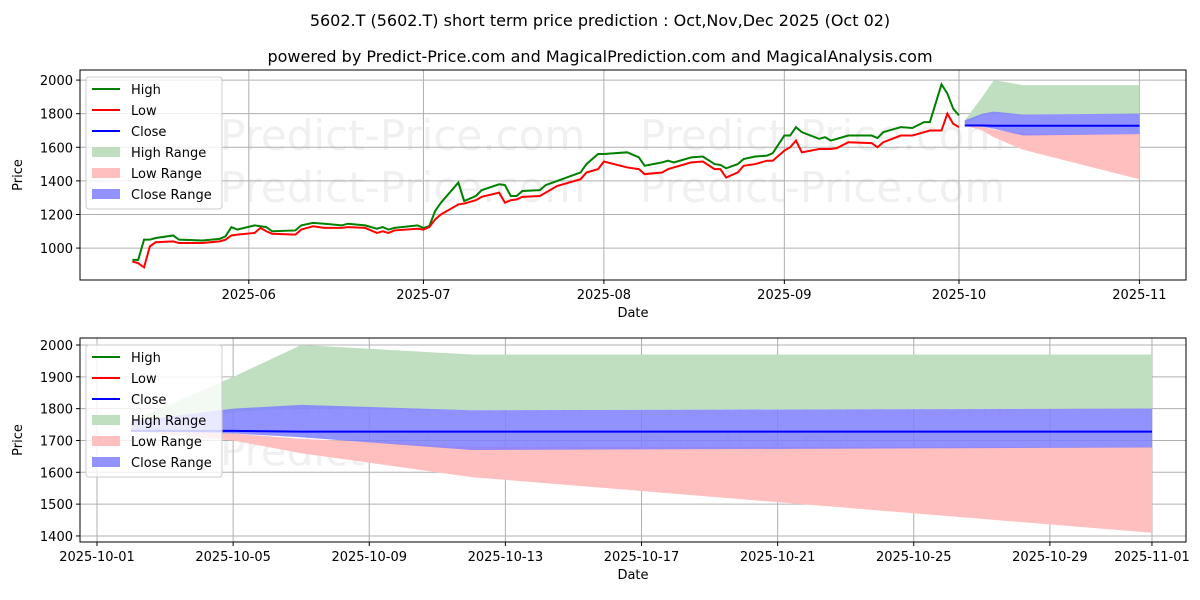 This screenshot has width=1200, height=600. Describe the element at coordinates (959, 295) in the screenshot. I see `x-tick-label: 2025-10` at that location.